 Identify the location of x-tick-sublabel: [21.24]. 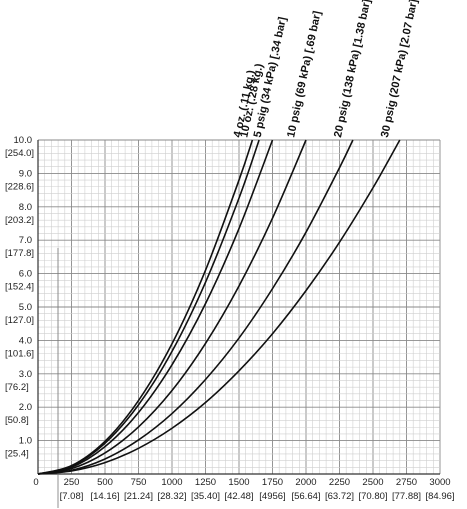
(138, 496).